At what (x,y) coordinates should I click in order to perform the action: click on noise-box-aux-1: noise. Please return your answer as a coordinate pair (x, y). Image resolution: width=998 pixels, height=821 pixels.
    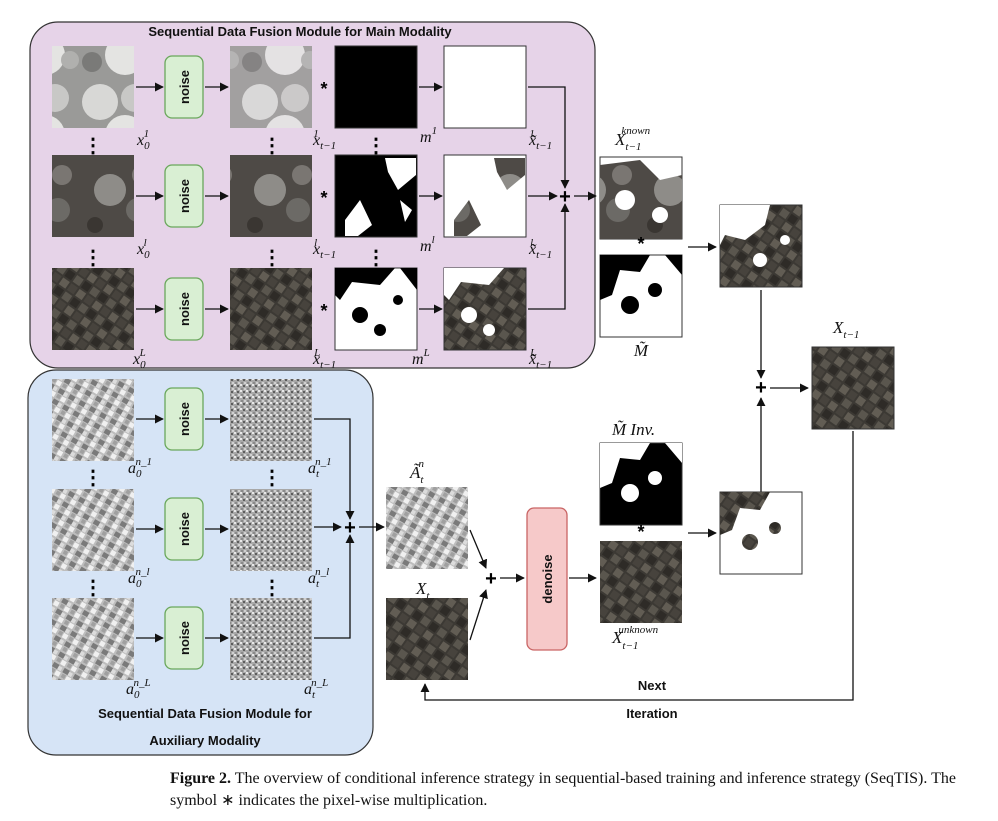
    Looking at the image, I should click on (184, 419).